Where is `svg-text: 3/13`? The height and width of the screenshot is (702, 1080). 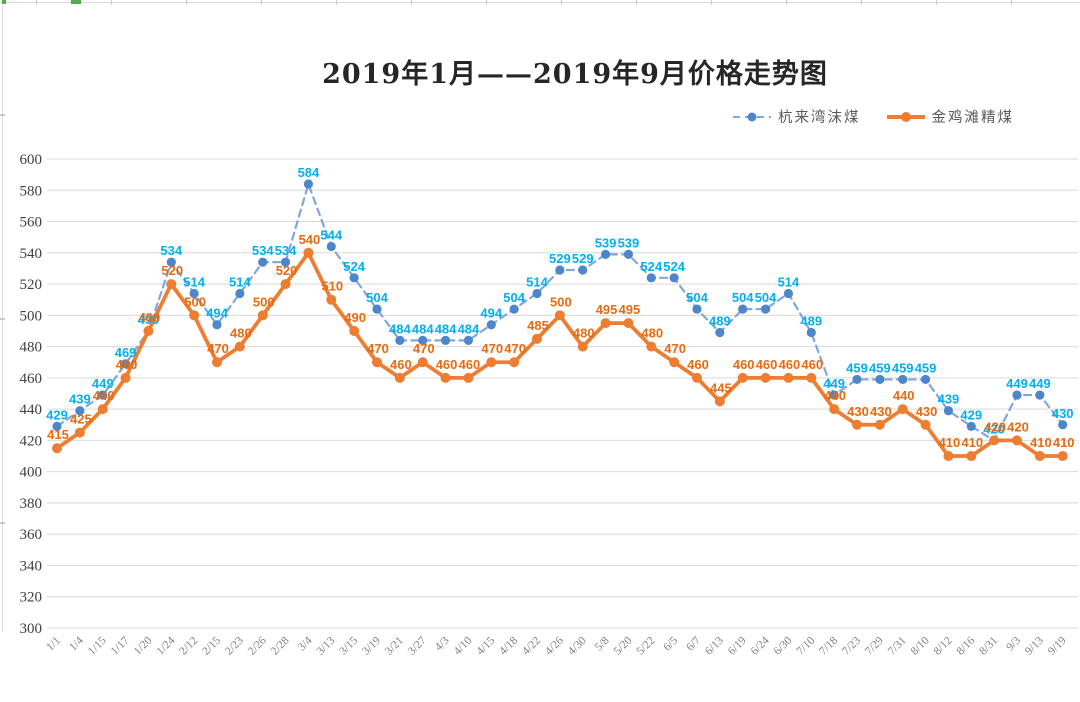
svg-text: 3/13 is located at coordinates (325, 645).